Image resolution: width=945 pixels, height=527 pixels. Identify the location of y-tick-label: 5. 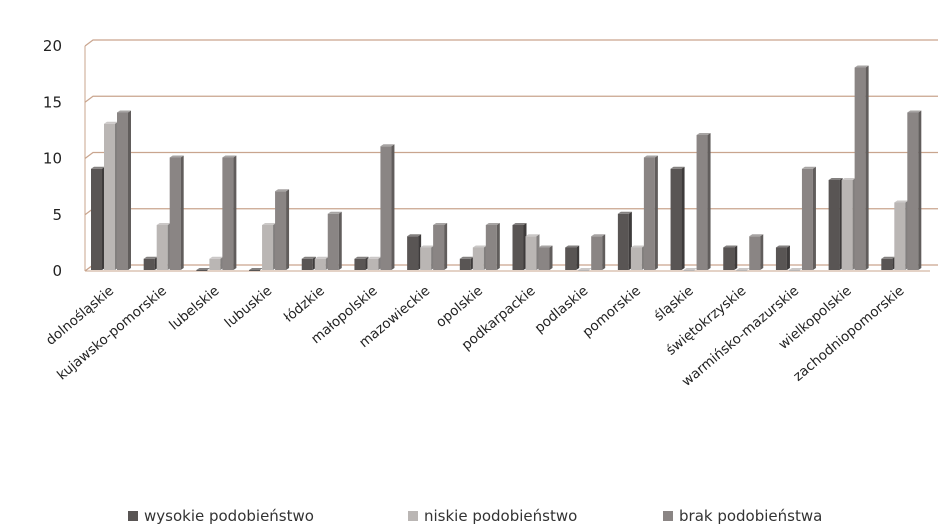
(57, 215).